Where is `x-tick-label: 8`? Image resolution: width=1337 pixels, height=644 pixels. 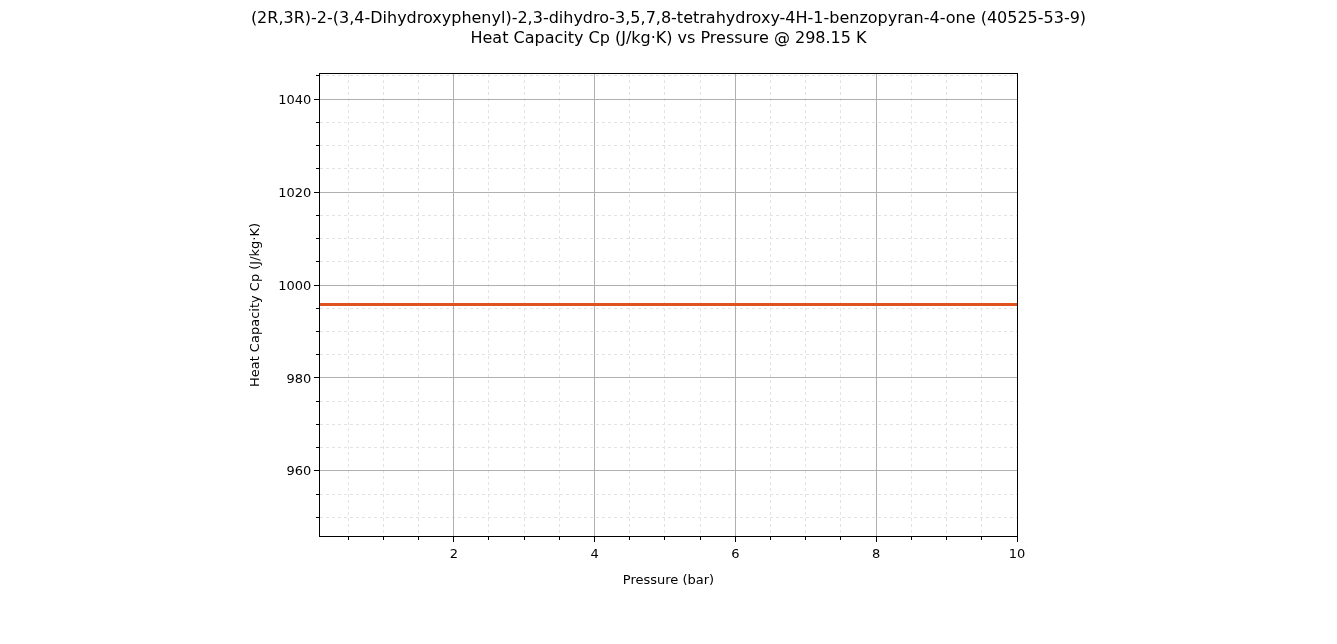
x-tick-label: 8 is located at coordinates (876, 553).